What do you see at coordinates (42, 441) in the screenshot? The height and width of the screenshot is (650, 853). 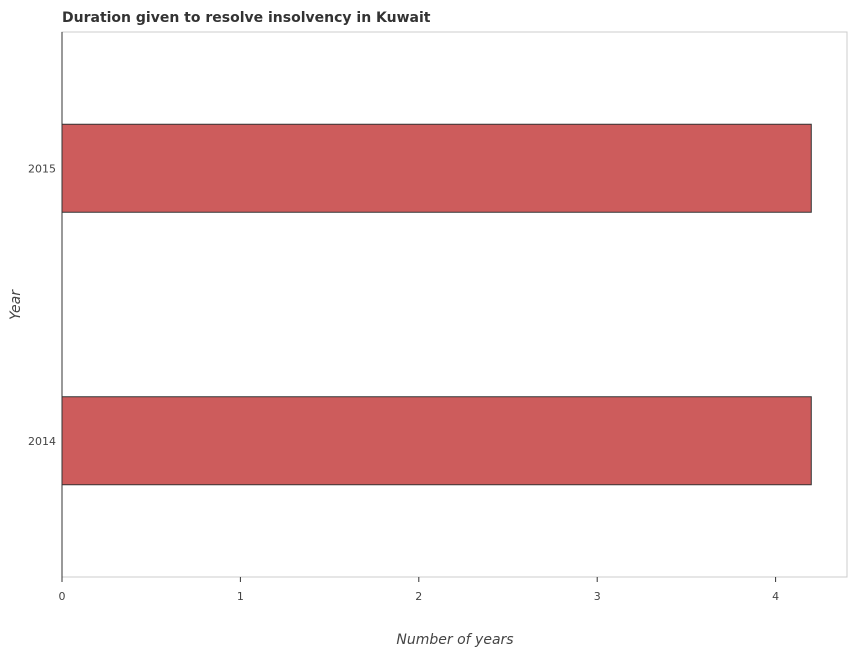 I see `y-tick-label-2014: 2014` at bounding box center [42, 441].